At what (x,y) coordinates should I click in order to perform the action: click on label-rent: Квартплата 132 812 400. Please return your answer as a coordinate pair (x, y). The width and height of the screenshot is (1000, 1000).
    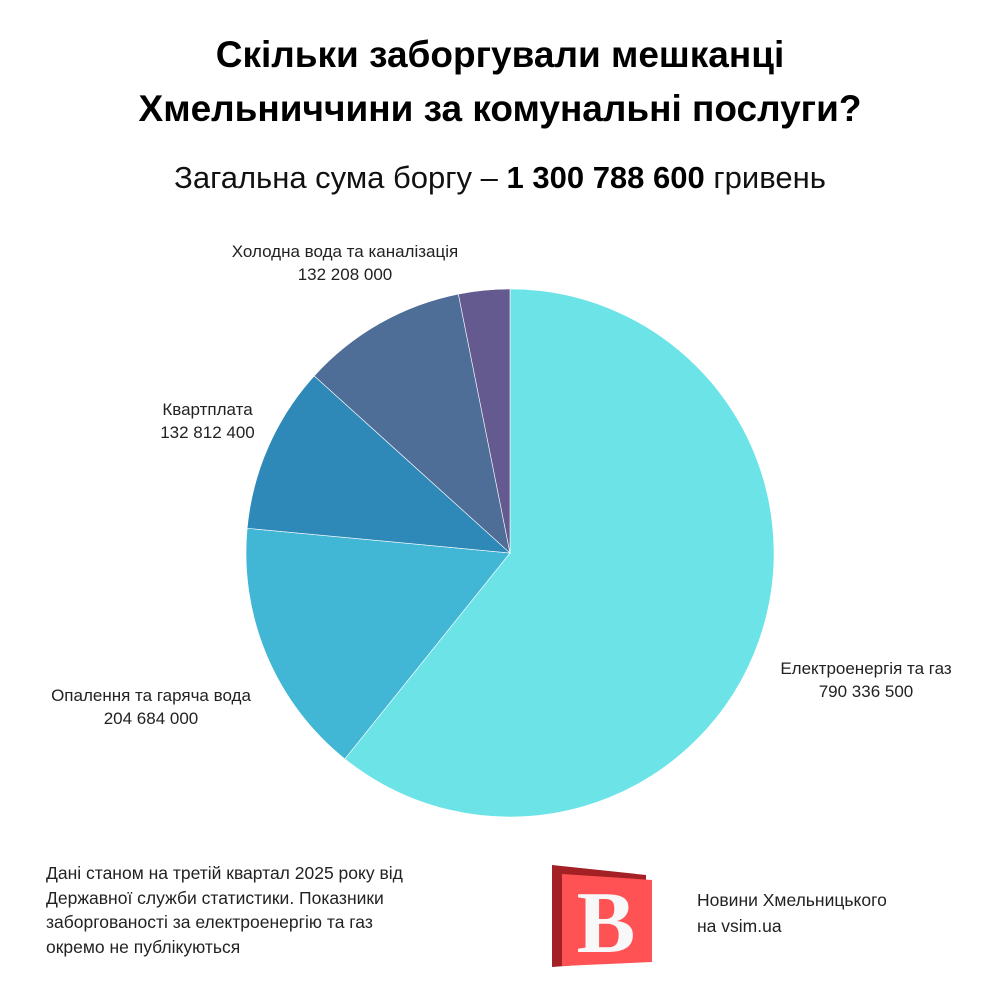
    Looking at the image, I should click on (207, 421).